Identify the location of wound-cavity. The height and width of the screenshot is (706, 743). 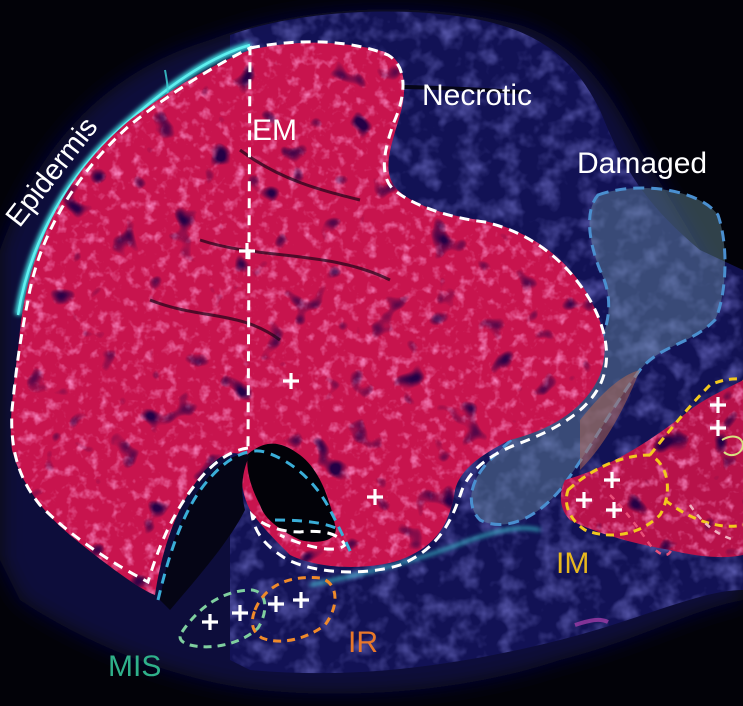
(291, 492).